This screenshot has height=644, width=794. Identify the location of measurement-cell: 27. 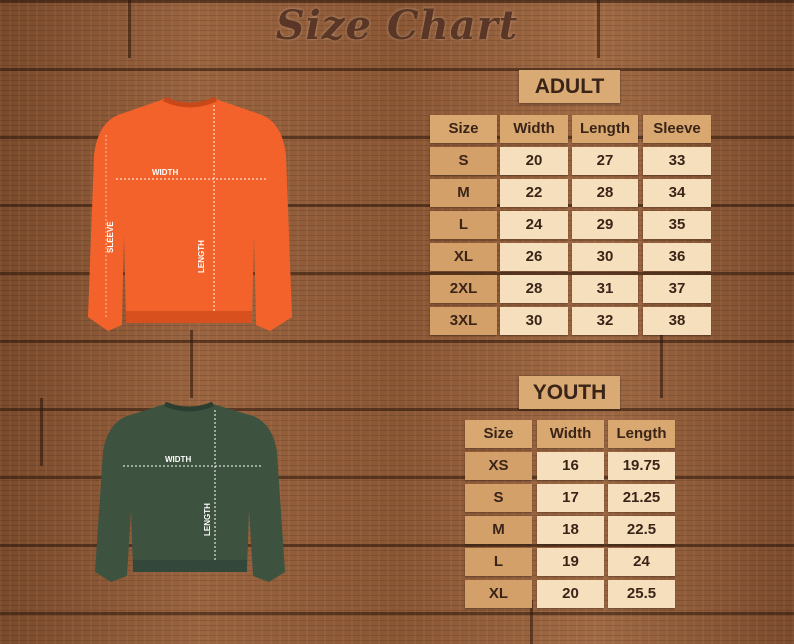
(605, 161).